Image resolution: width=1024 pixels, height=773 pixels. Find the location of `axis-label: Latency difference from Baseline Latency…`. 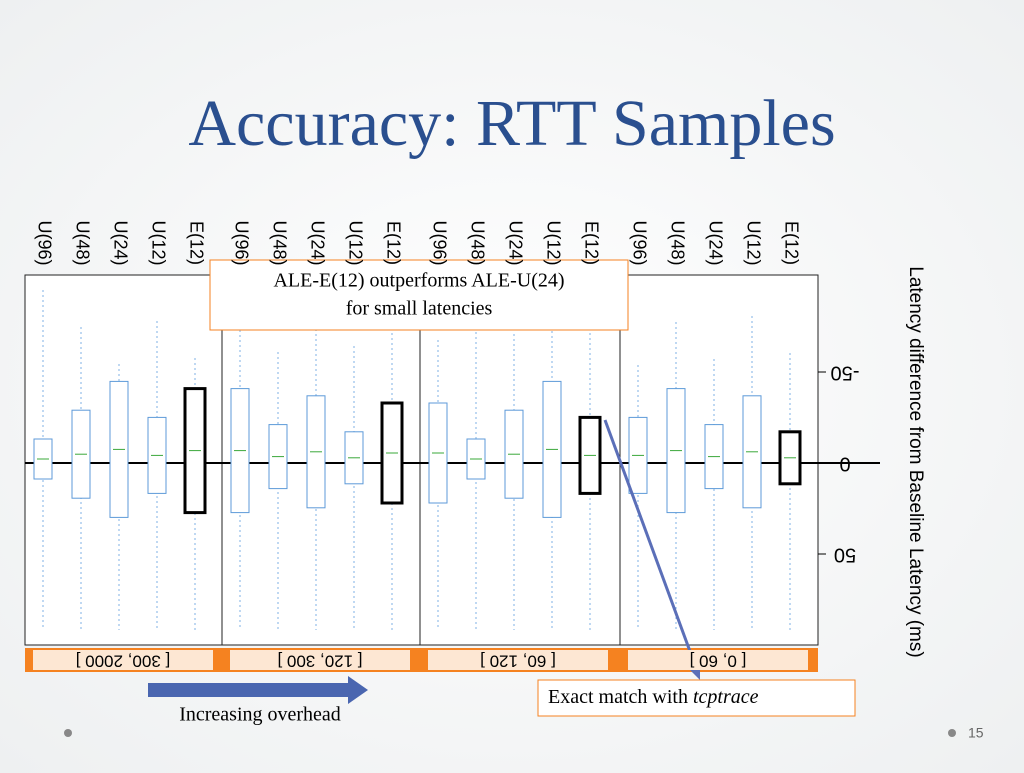

axis-label: Latency difference from Baseline Latency… is located at coordinates (915, 461).